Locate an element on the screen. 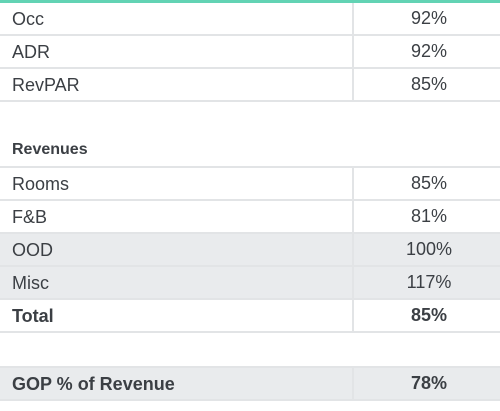  row-label: Occ is located at coordinates (28, 18).